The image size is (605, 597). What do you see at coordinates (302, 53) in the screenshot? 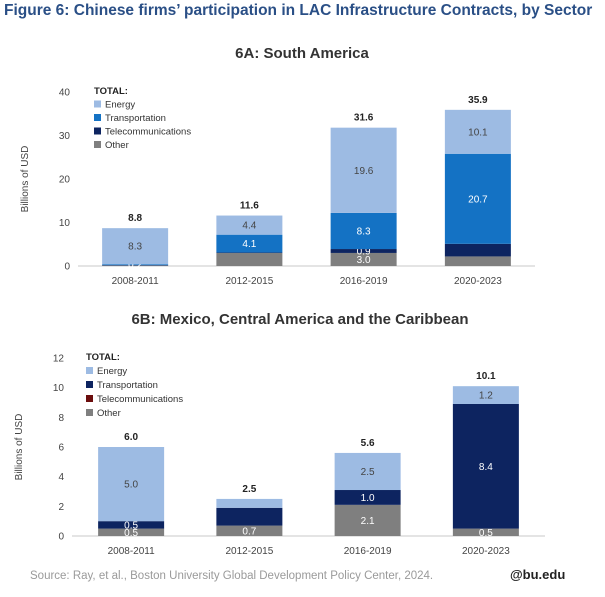
I see `chart-title: 6A: South America` at bounding box center [302, 53].